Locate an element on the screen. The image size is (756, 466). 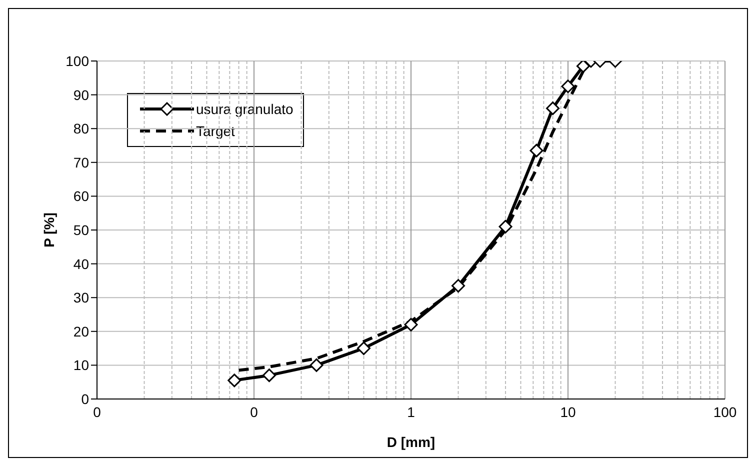
x-tick-label: 100 is located at coordinates (725, 412).